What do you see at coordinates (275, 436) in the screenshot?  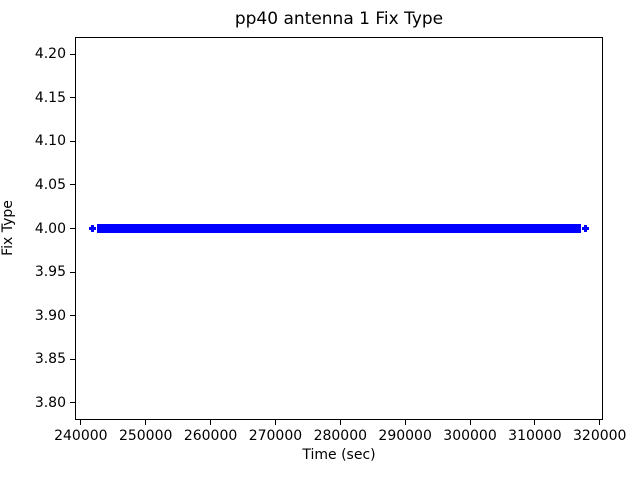 I see `x-tick-label: 270000` at bounding box center [275, 436].